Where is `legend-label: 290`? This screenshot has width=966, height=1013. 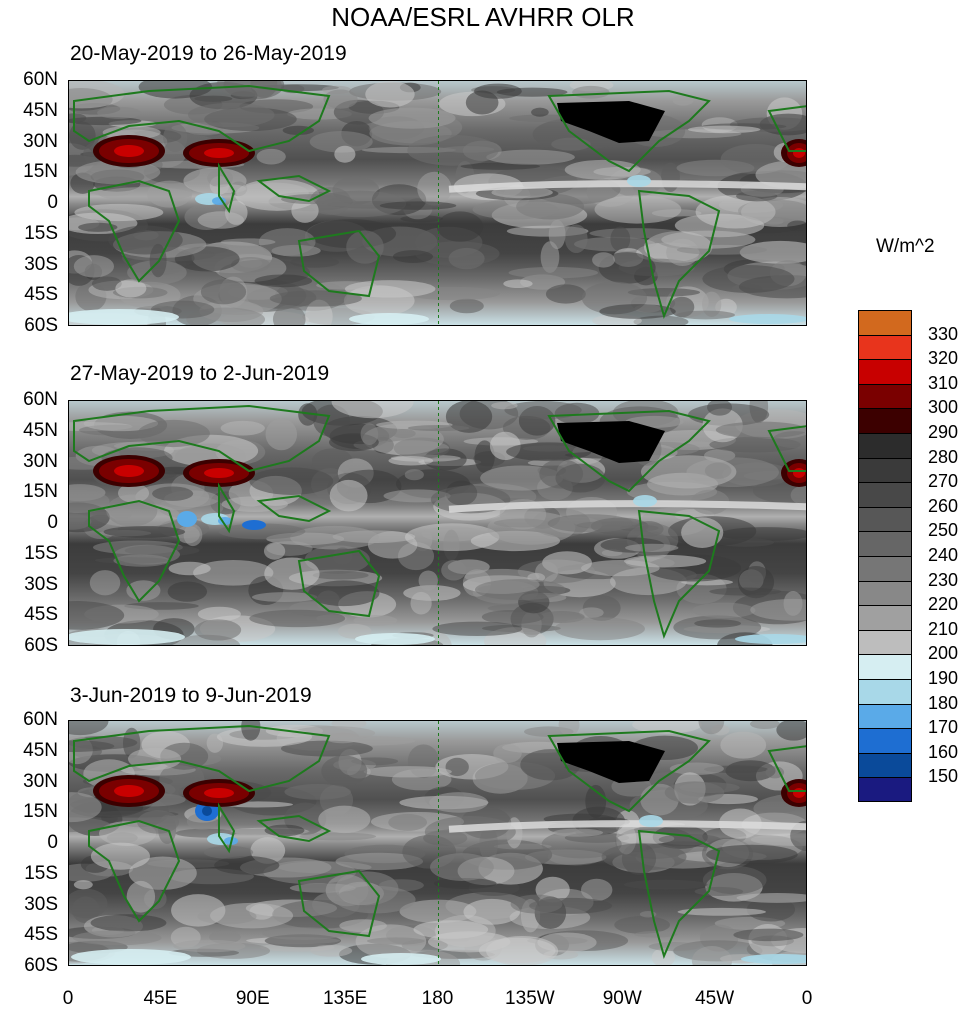 legend-label: 290 is located at coordinates (943, 432).